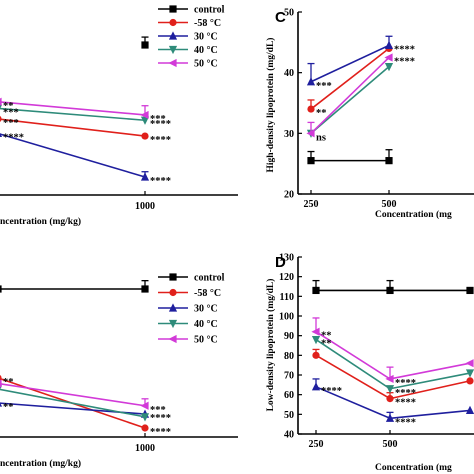 The height and width of the screenshot is (474, 474). Describe the element at coordinates (286, 317) in the screenshot. I see `y-tick-label: 100` at that location.